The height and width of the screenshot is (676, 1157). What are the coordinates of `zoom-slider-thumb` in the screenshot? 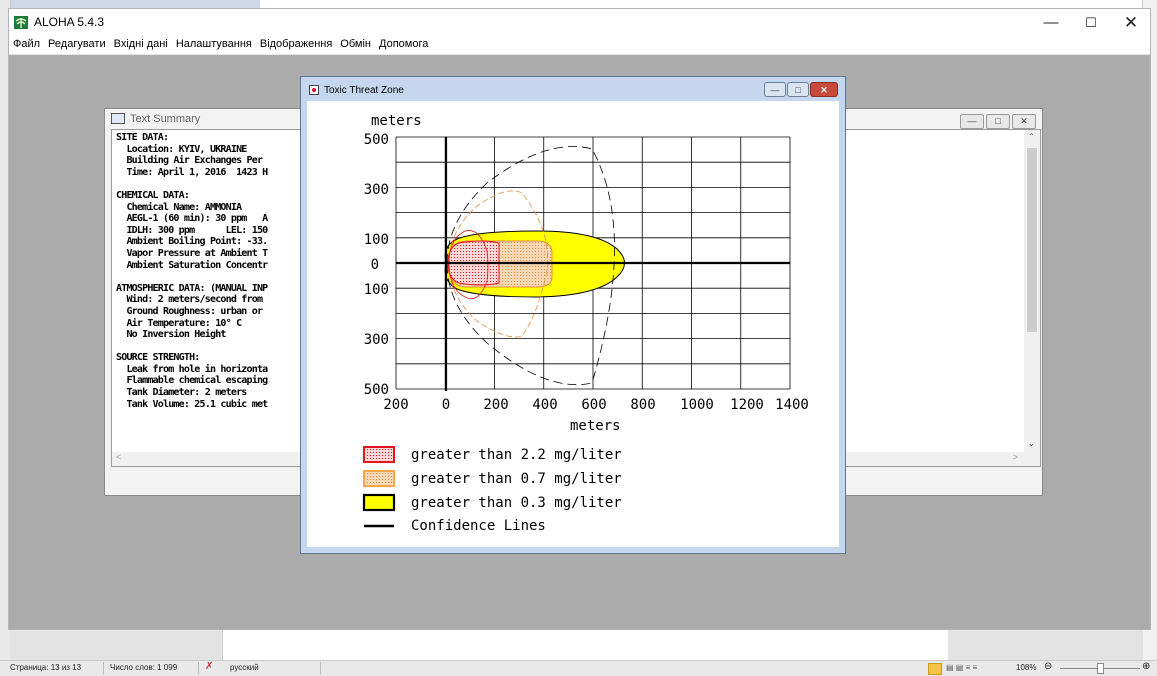 It's located at (1100, 668).